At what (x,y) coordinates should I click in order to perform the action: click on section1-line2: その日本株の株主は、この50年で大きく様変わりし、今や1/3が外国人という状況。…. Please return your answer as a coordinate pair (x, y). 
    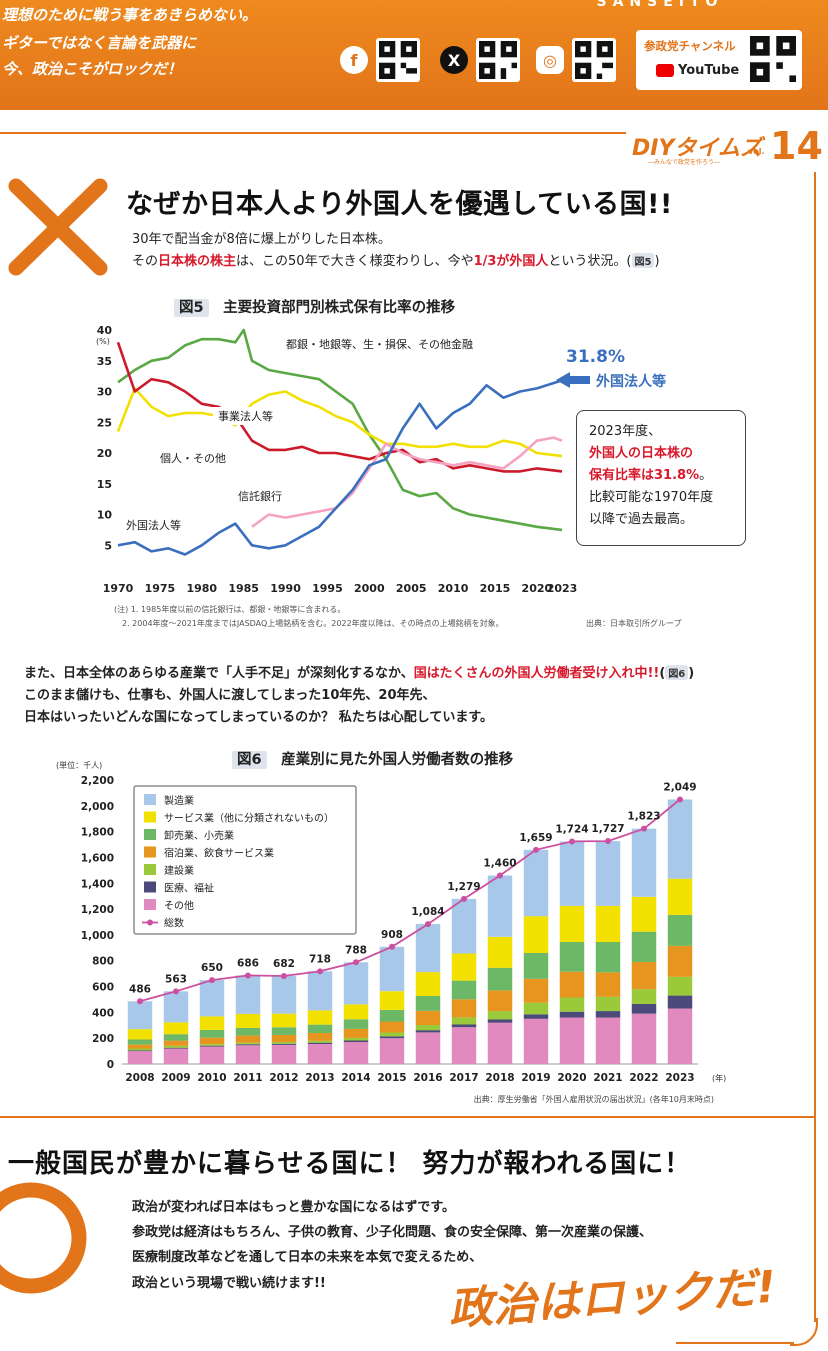
    Looking at the image, I should click on (396, 261).